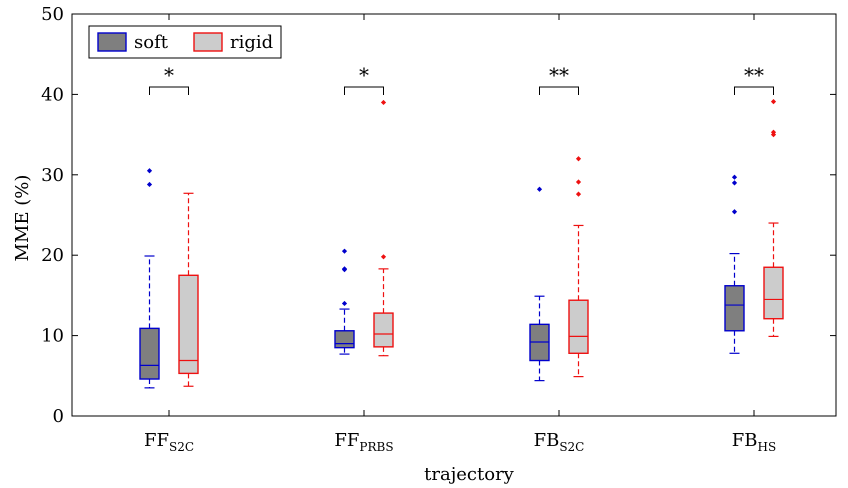 The height and width of the screenshot is (488, 848). What do you see at coordinates (151, 42) in the screenshot?
I see `legend-label-soft: soft` at bounding box center [151, 42].